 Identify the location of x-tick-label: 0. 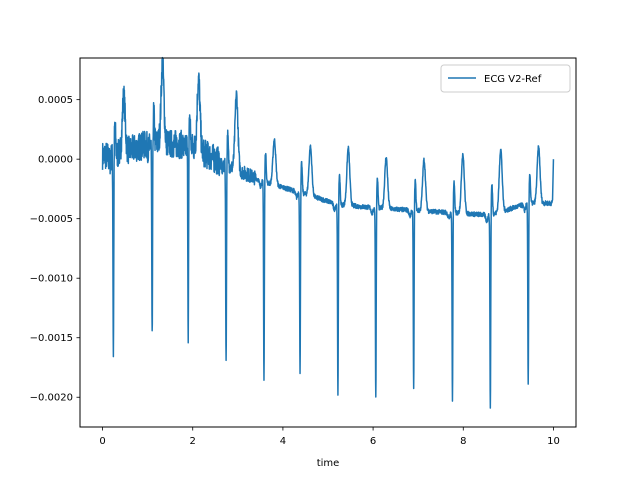
(102, 441).